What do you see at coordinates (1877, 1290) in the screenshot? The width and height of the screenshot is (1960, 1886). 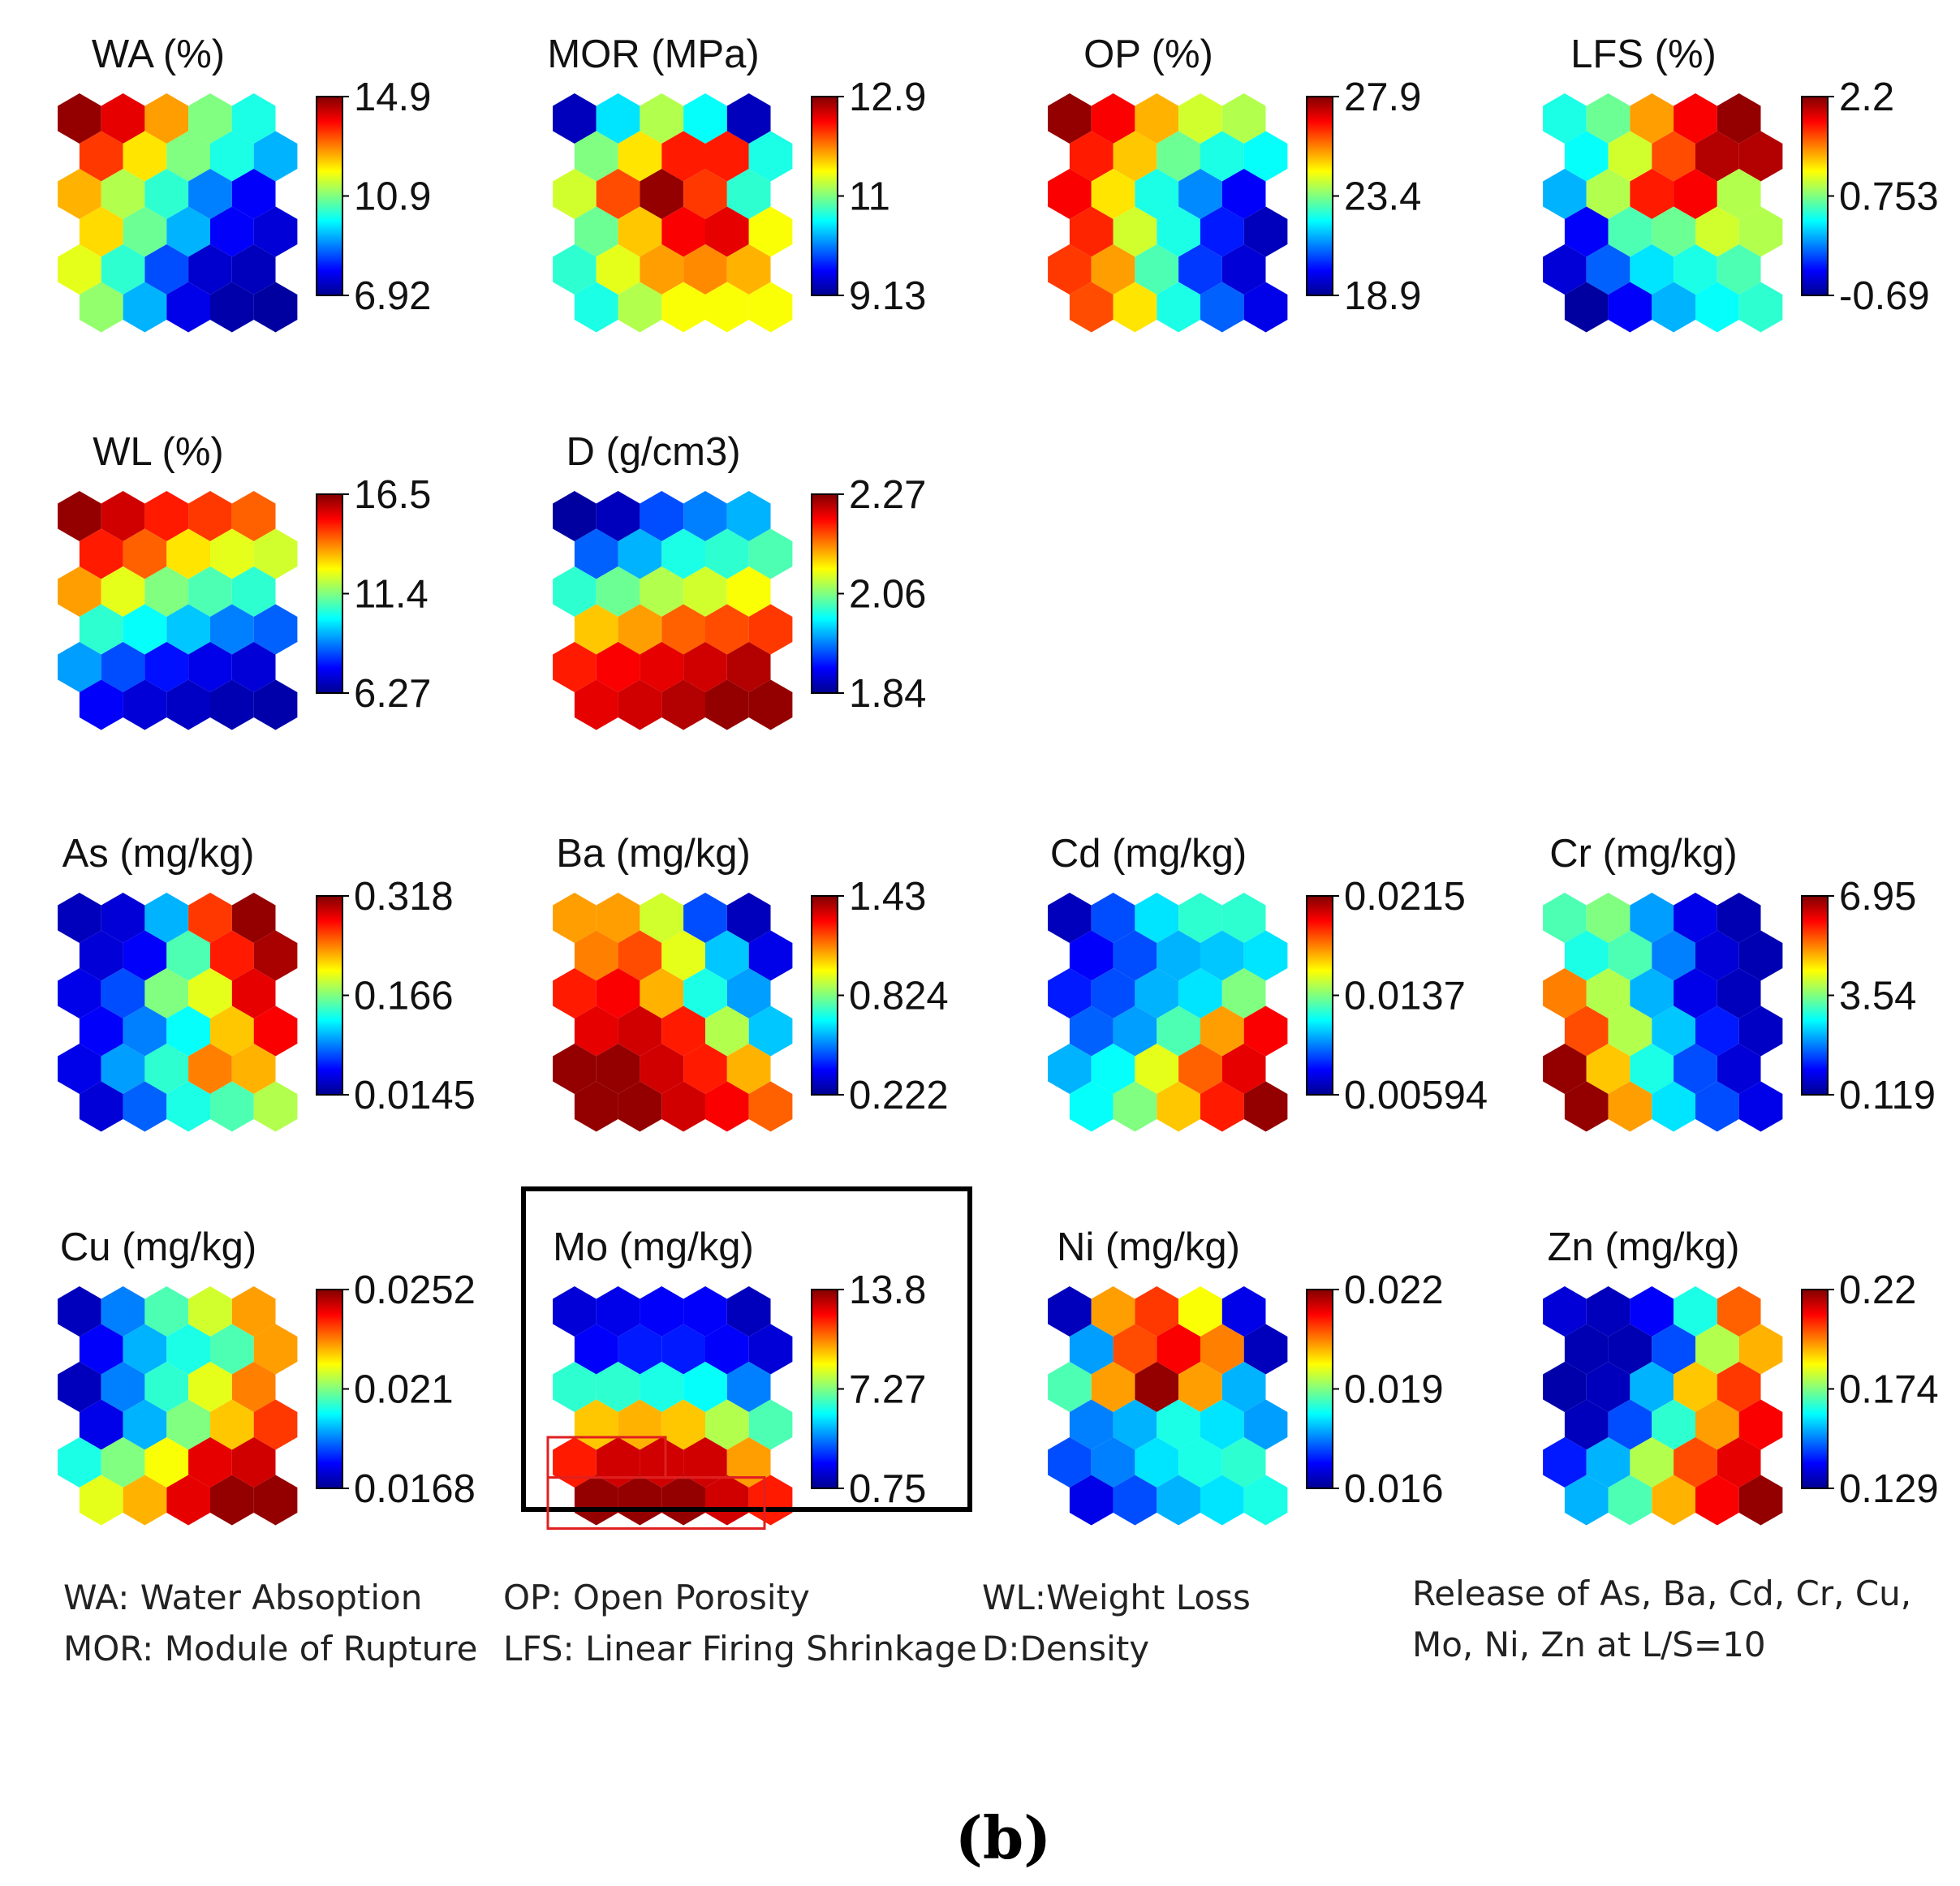 I see `colorbar-tick-max: 0.22` at bounding box center [1877, 1290].